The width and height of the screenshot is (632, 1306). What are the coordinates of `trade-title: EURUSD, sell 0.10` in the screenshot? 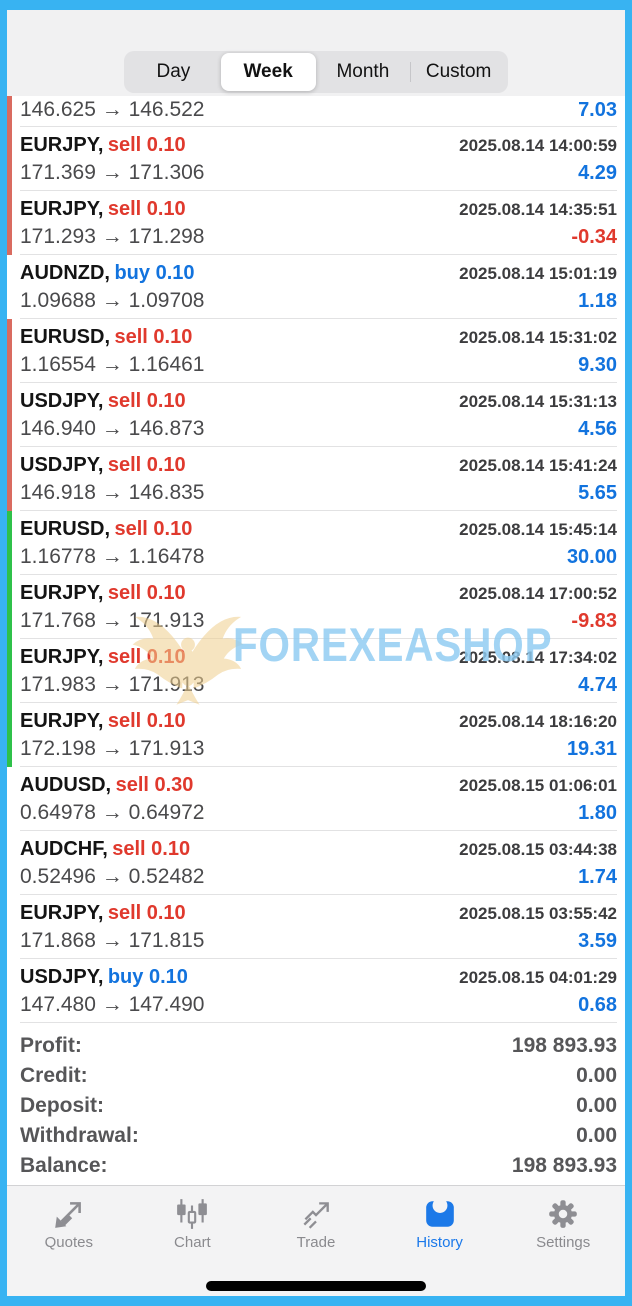 It's located at (106, 529).